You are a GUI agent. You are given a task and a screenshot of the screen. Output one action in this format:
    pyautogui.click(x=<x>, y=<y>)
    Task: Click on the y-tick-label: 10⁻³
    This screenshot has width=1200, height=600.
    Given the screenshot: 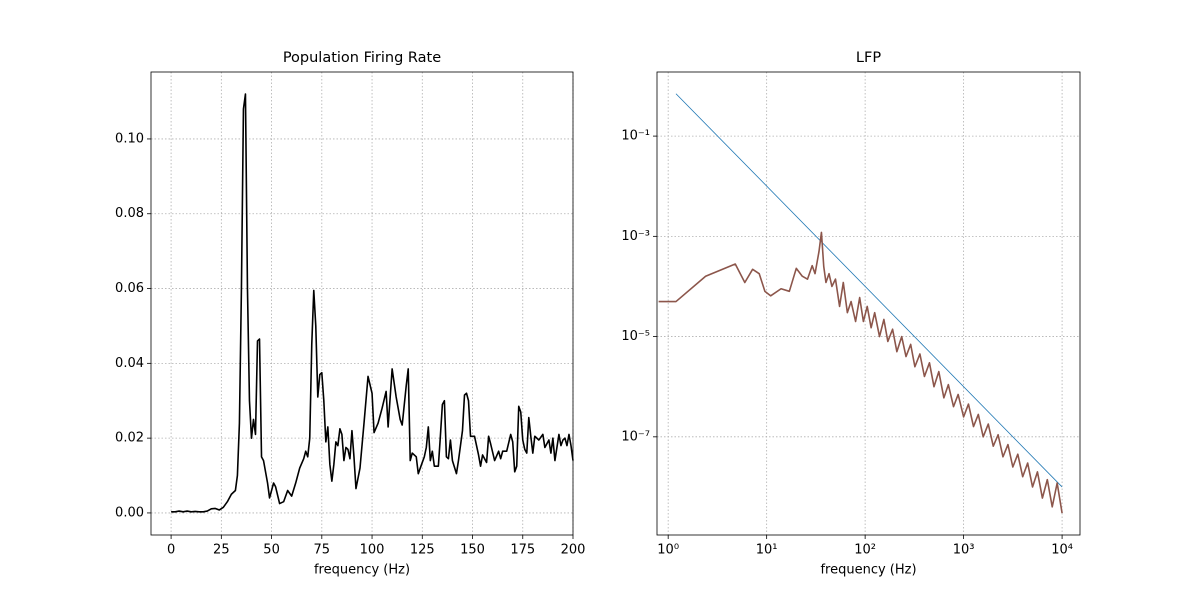 What is the action you would take?
    pyautogui.click(x=635, y=236)
    